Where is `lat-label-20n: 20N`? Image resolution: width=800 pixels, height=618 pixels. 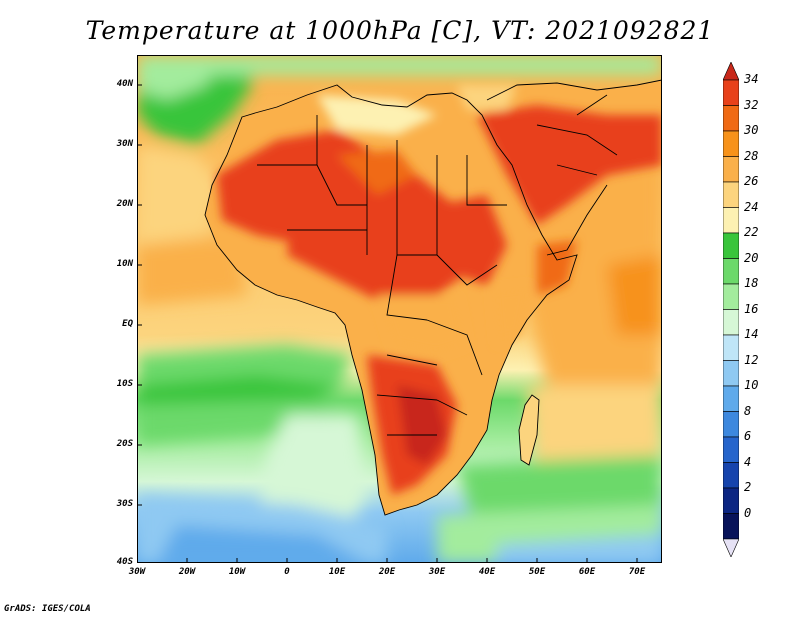
lat-label-20n: 20N is located at coordinates (124, 204).